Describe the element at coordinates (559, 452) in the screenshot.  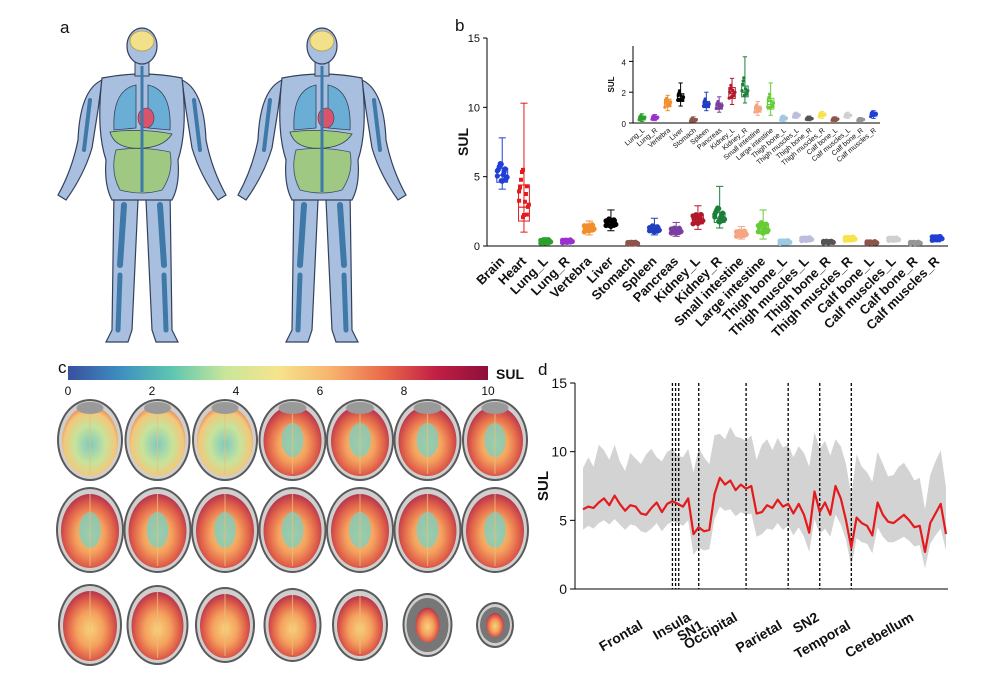
I see `y-tick-label: 10` at that location.